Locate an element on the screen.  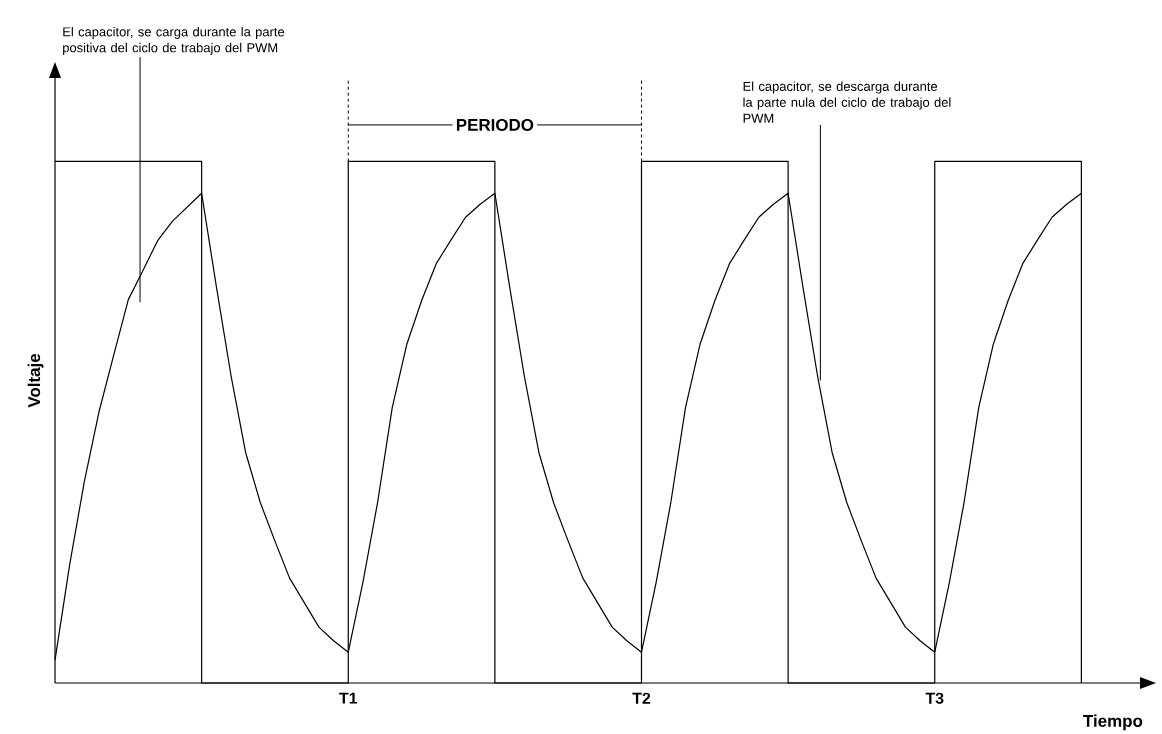
text: El capacitor, se descarga durante la parte nula del ciclo de trabajo del PWM is located at coordinates (847, 102).